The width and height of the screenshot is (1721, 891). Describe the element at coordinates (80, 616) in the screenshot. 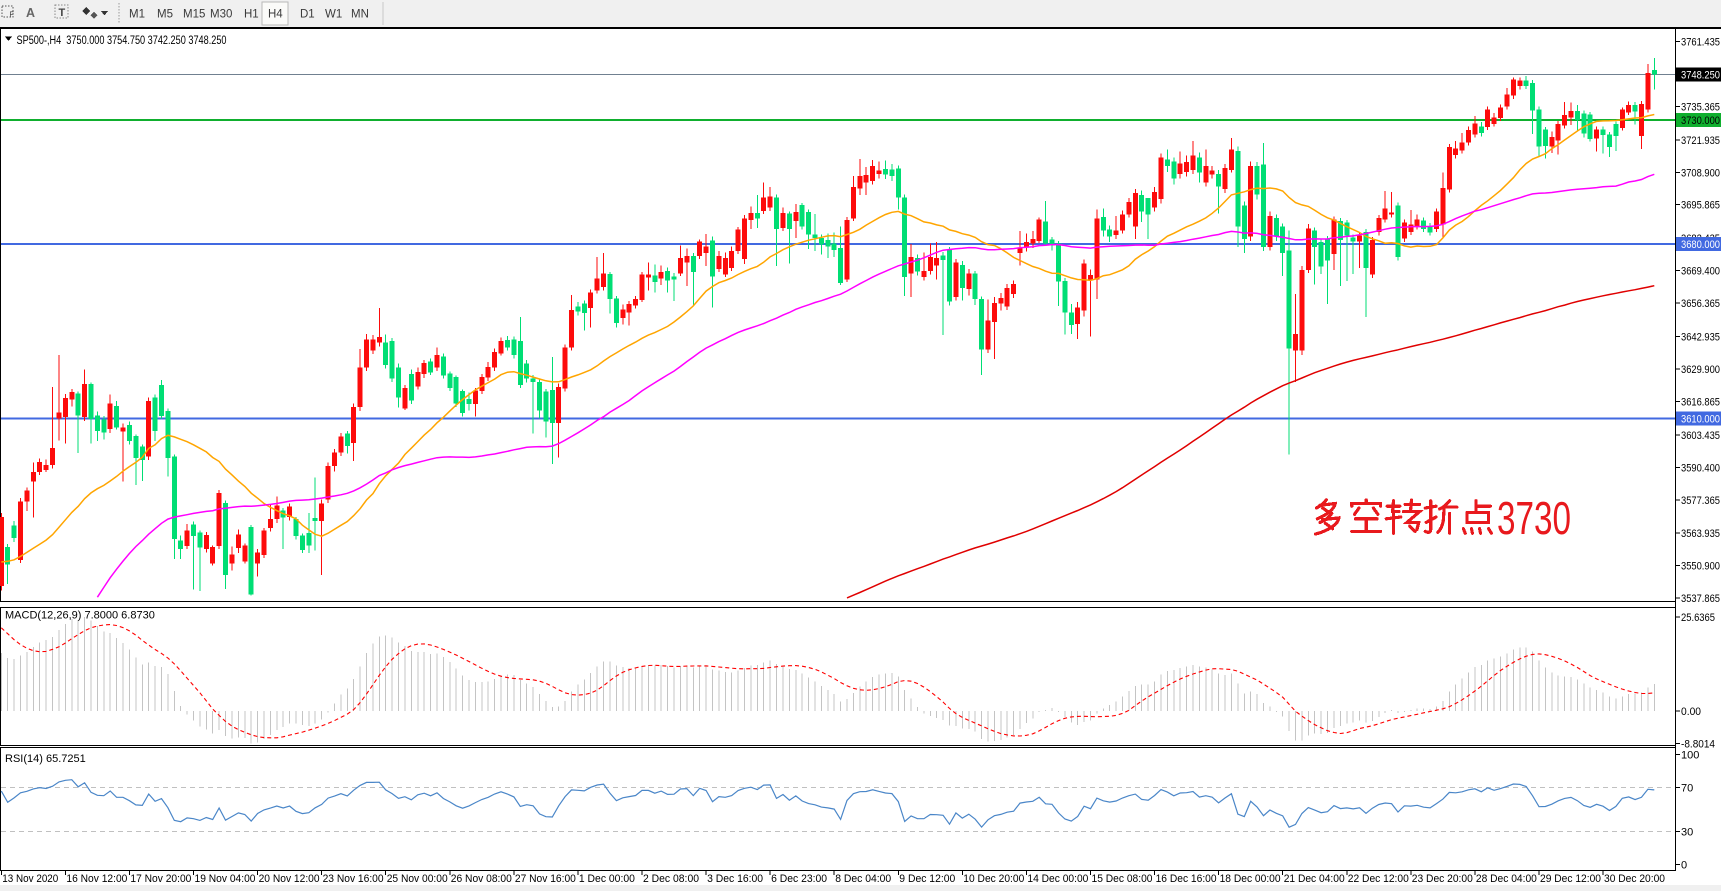

I see `svg-text: MACD(12,26,9) 7.8000 6.8730` at that location.